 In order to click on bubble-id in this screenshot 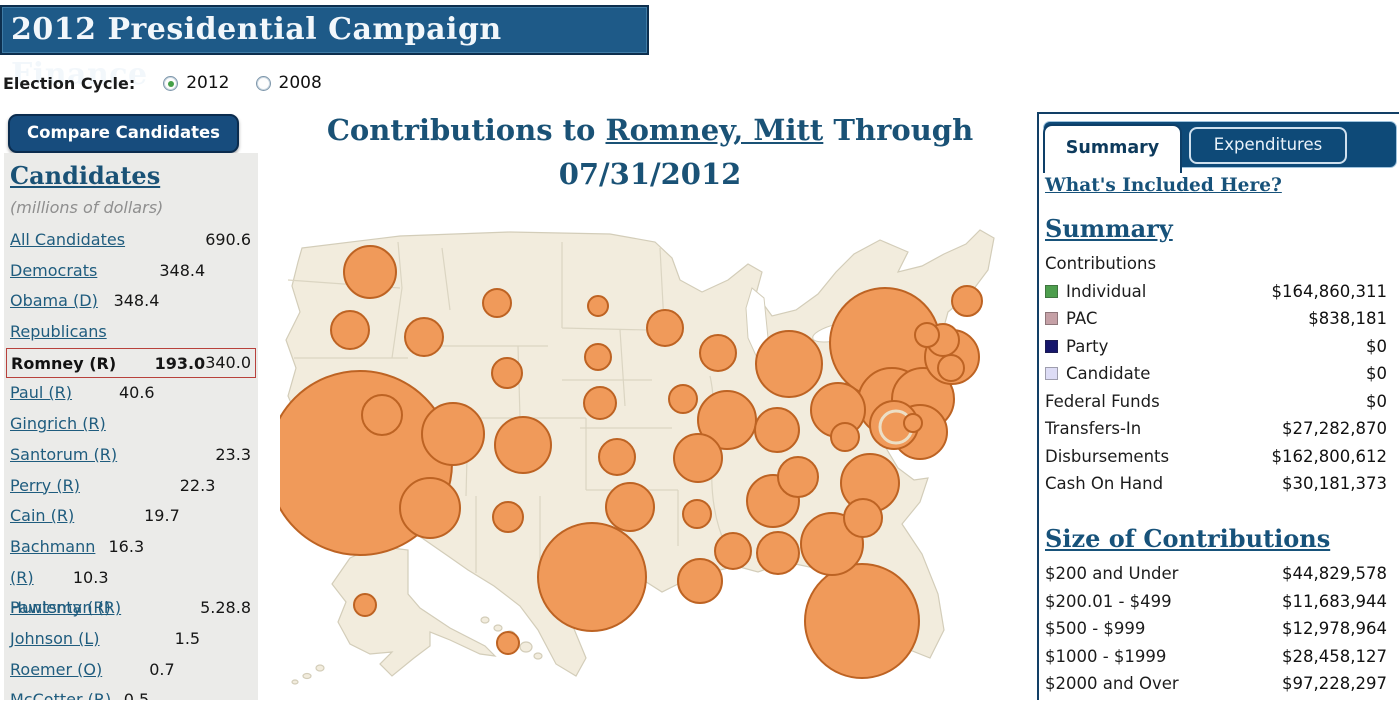, I will do `click(424, 337)`.